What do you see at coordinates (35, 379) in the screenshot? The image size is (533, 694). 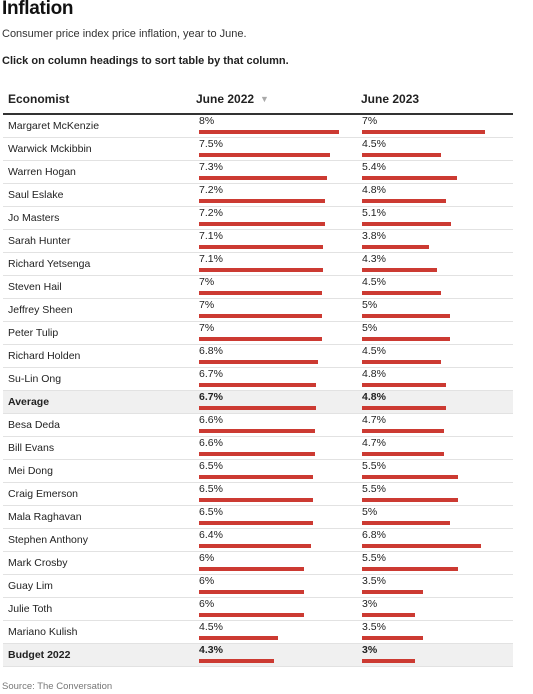 I see `economist-name: Su-Lin Ong` at bounding box center [35, 379].